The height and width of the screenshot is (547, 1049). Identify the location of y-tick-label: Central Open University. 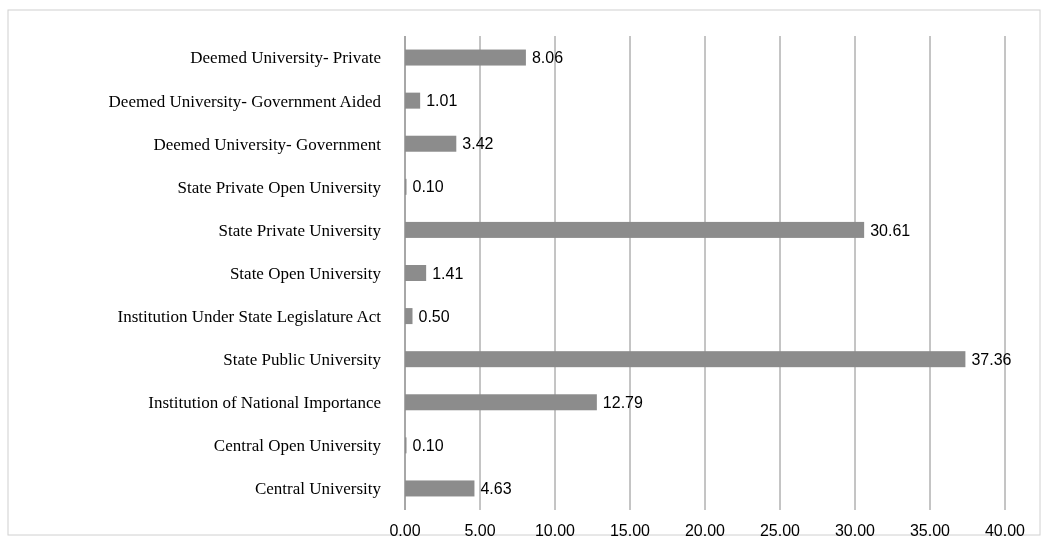
(297, 446).